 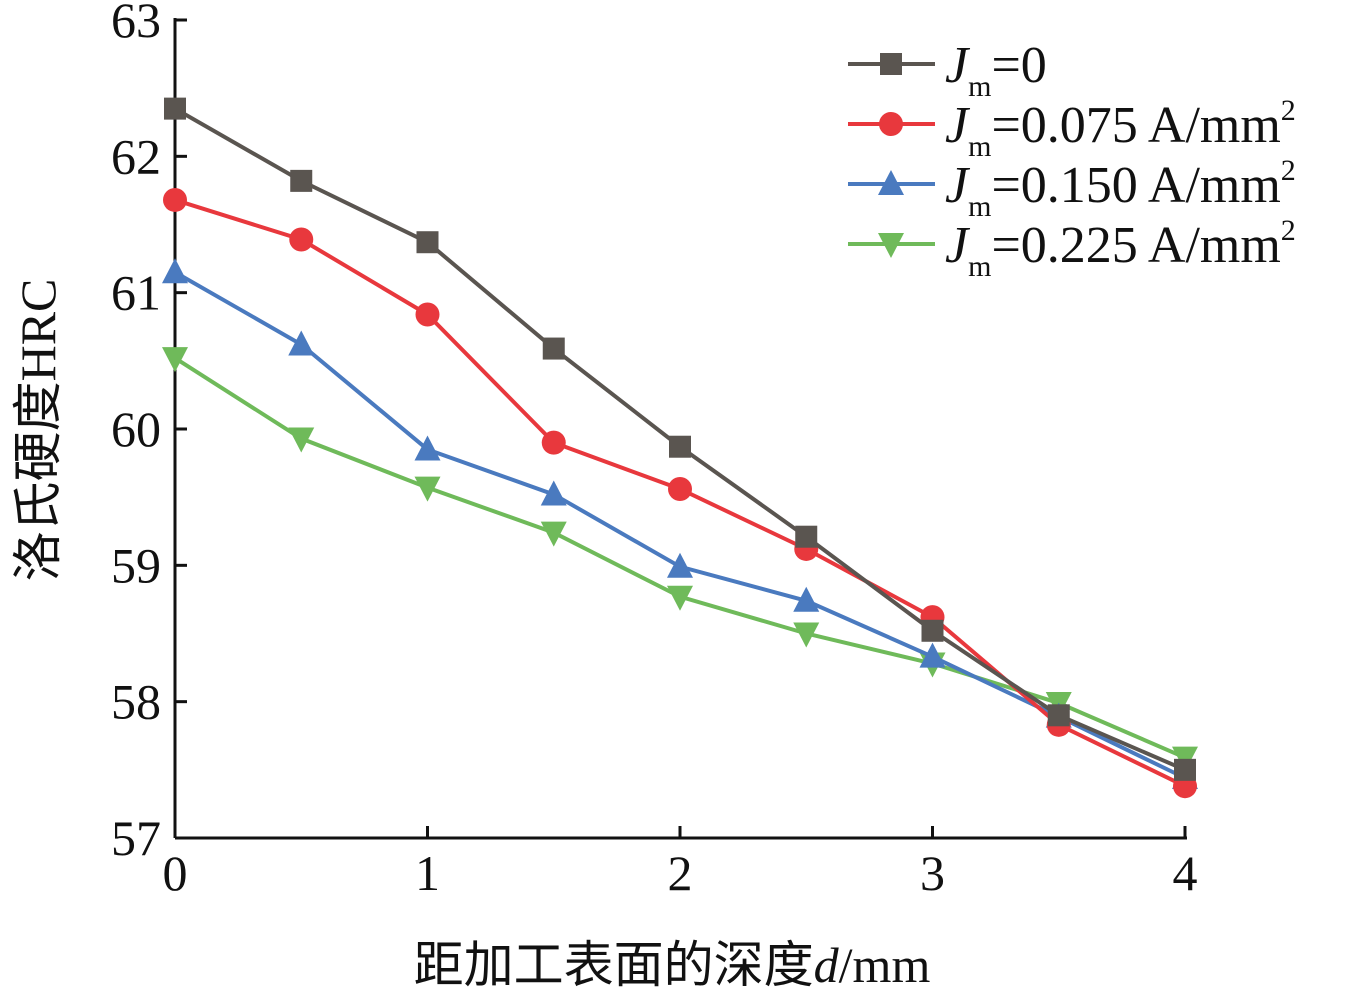 I want to click on y-tick-label: 63, so click(x=136, y=24).